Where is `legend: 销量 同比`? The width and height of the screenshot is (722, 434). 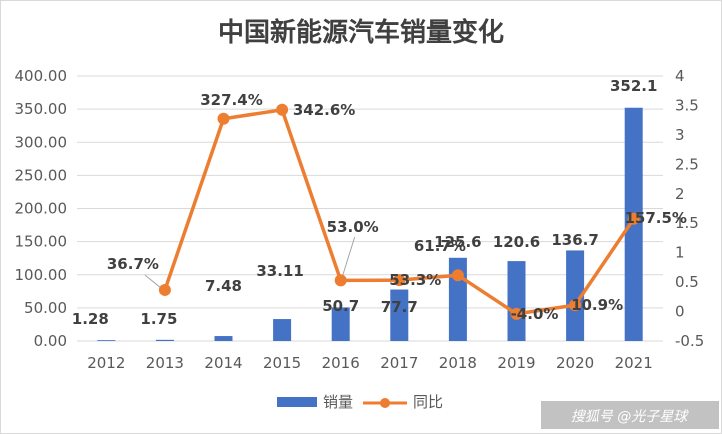 legend: 销量 同比 is located at coordinates (360, 402).